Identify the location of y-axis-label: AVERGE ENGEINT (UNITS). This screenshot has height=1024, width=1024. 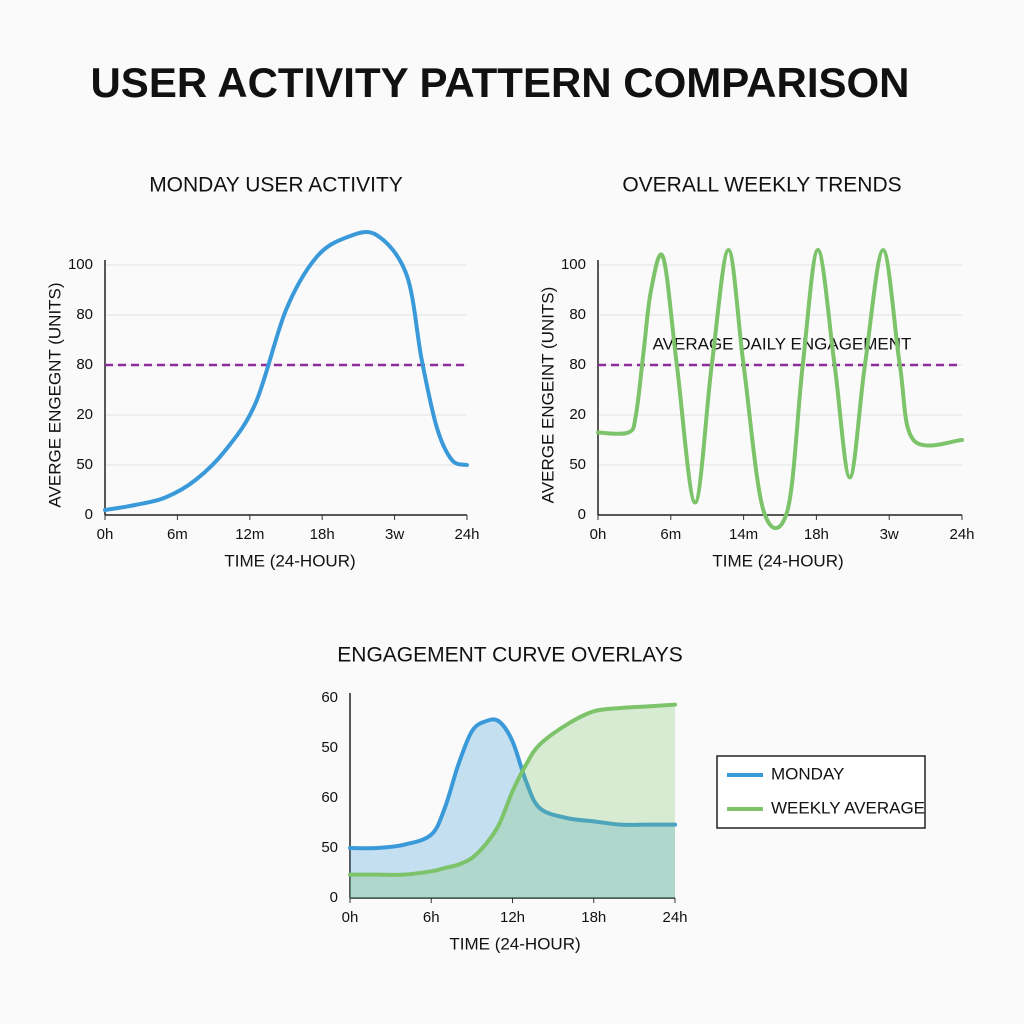
(547, 395).